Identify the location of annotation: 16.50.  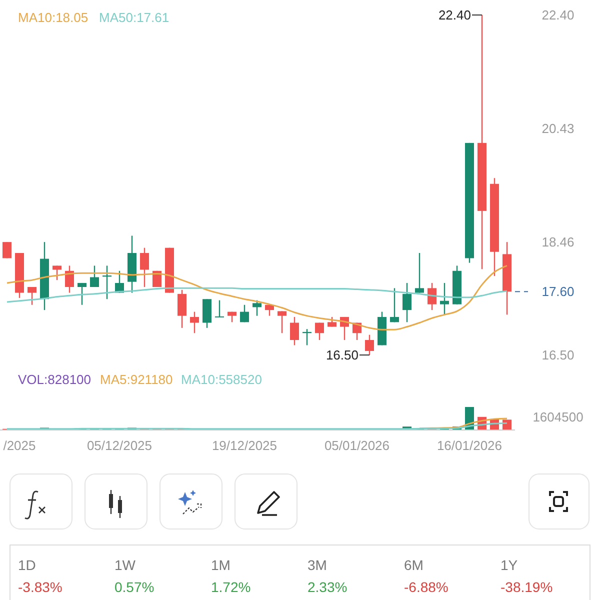
(342, 355).